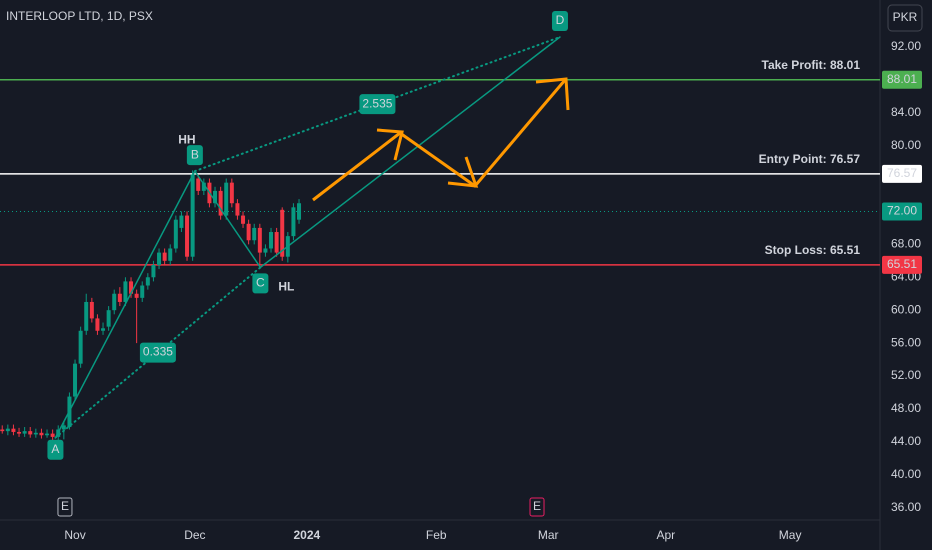  I want to click on pattern-point-label: C, so click(260, 283).